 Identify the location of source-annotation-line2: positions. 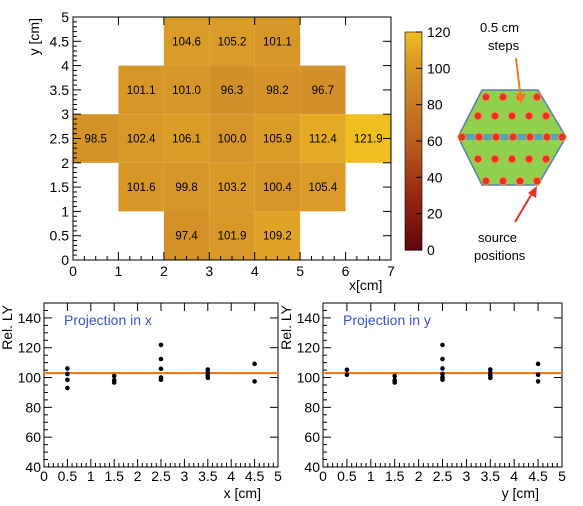
(500, 255).